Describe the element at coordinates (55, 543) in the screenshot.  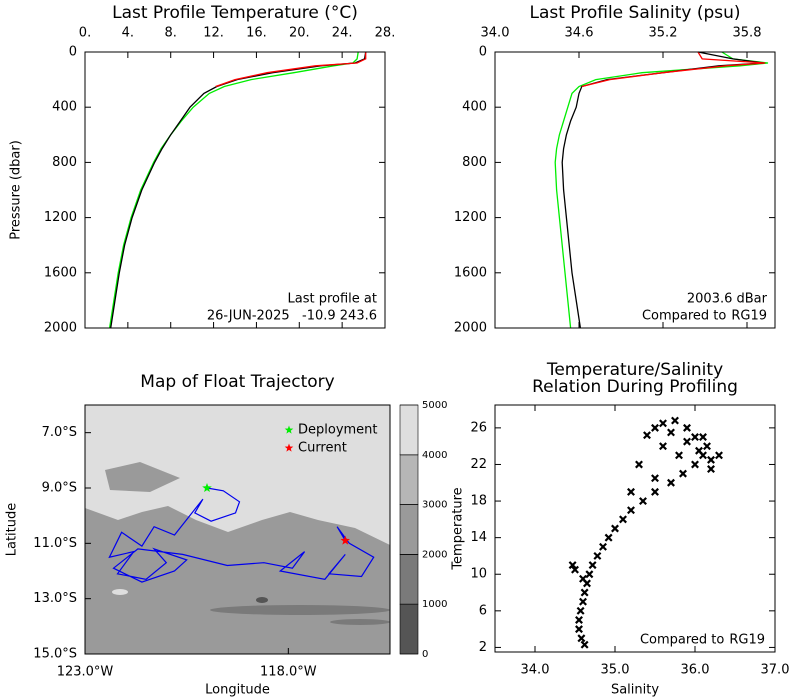
I see `y-tick-label: 11.0°S` at that location.